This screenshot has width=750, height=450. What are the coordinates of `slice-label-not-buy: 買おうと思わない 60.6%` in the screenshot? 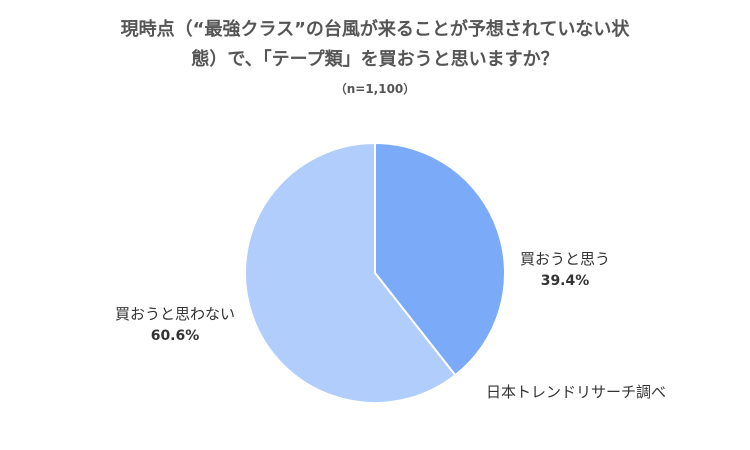 It's located at (175, 325).